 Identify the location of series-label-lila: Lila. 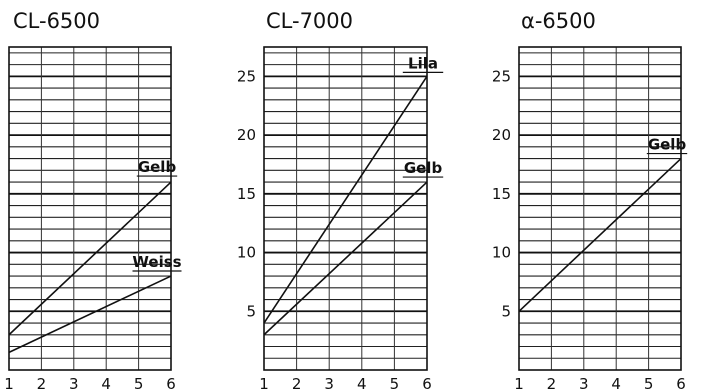
(423, 63).